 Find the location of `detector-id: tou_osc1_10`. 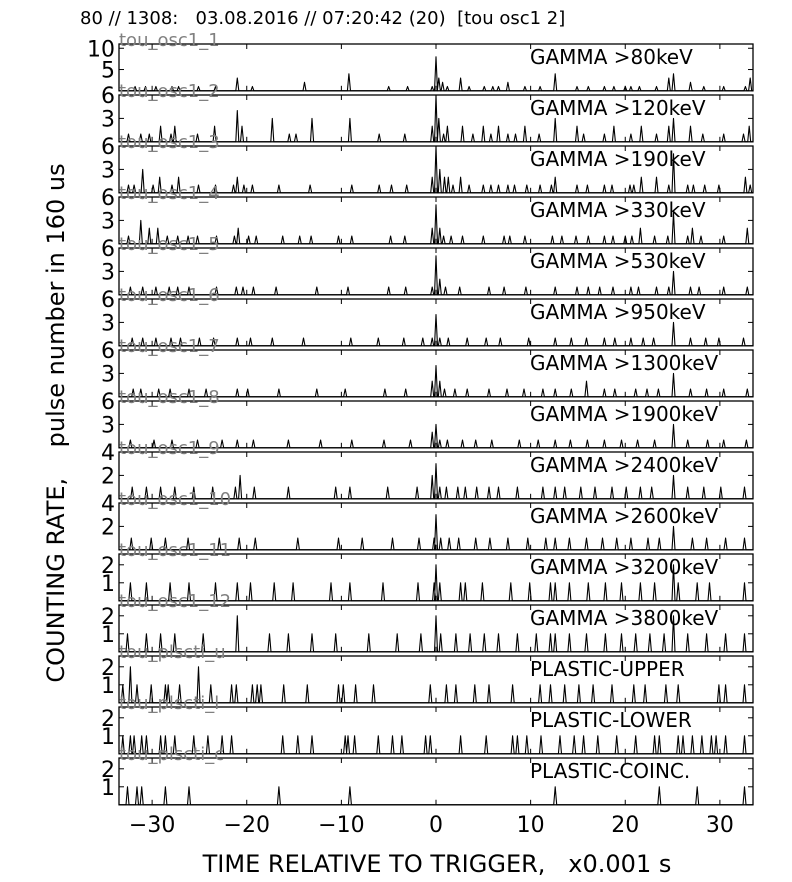

detector-id: tou_osc1_10 is located at coordinates (175, 499).